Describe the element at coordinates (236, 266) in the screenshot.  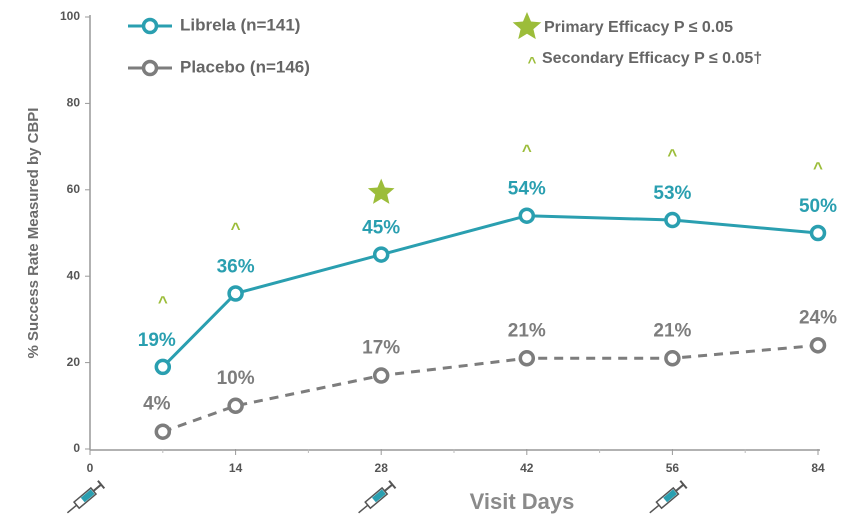
I see `data-label: 36%` at that location.